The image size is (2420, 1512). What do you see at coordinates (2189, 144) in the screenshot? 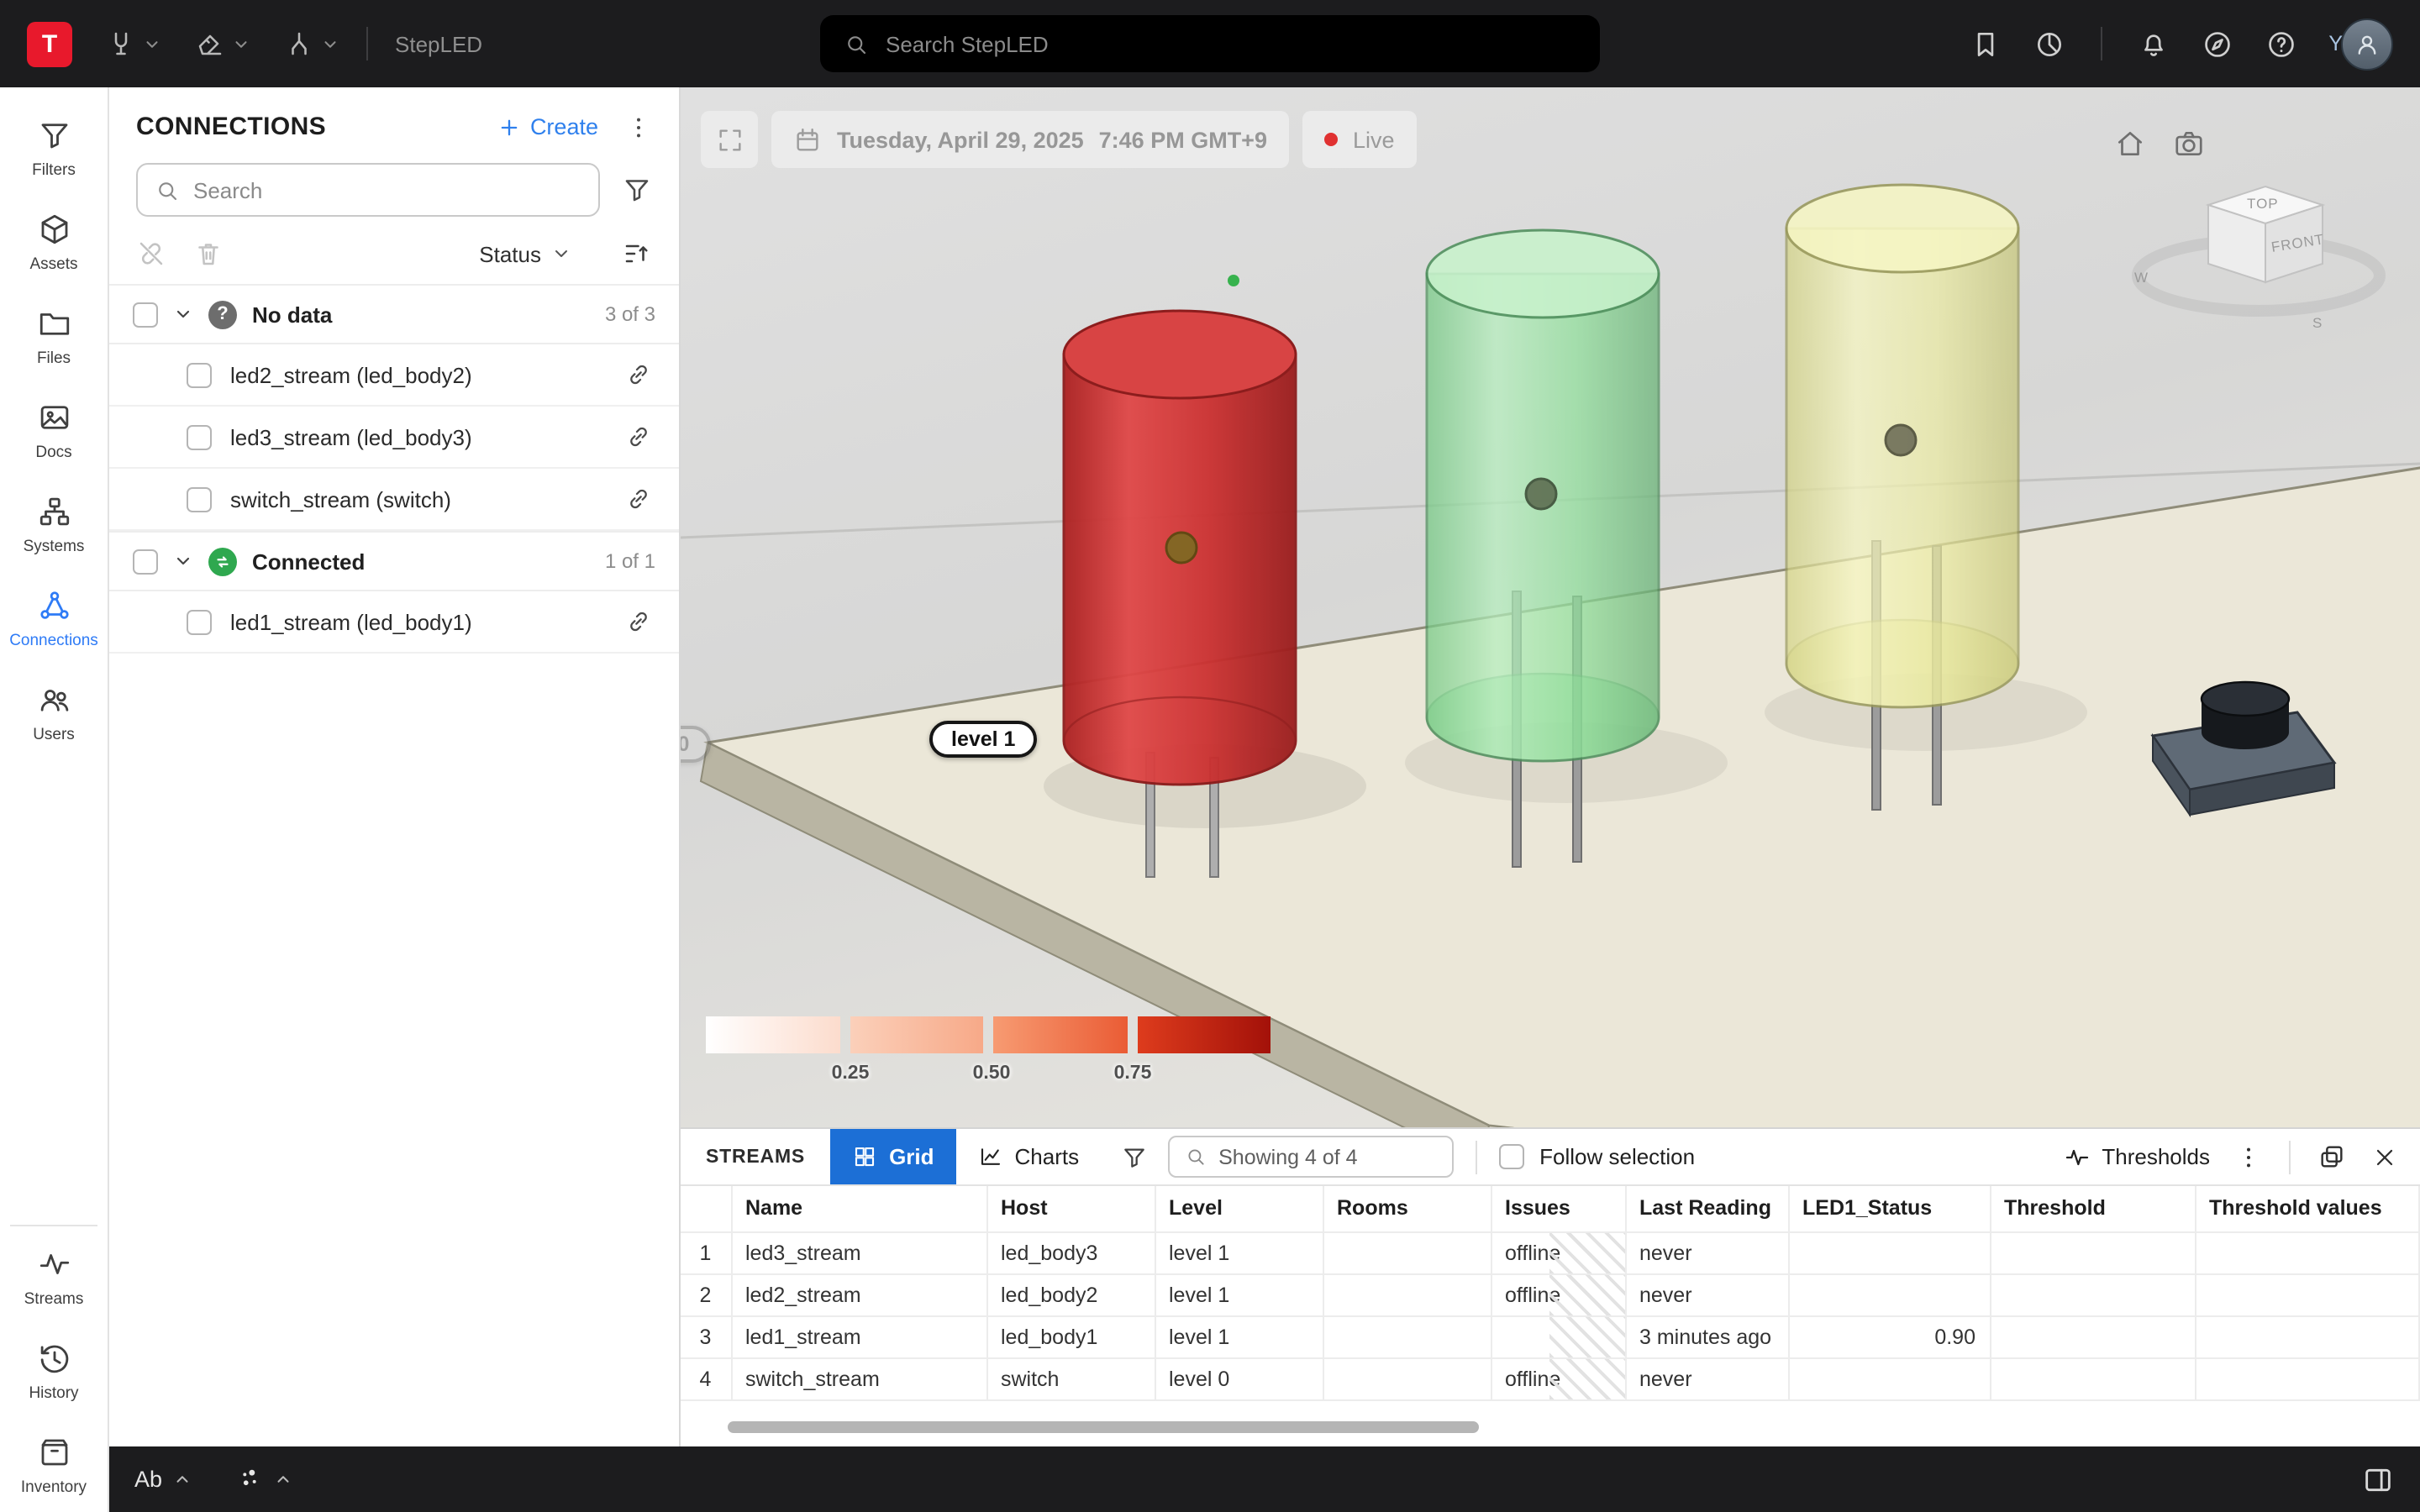
I see `camera-icon` at bounding box center [2189, 144].